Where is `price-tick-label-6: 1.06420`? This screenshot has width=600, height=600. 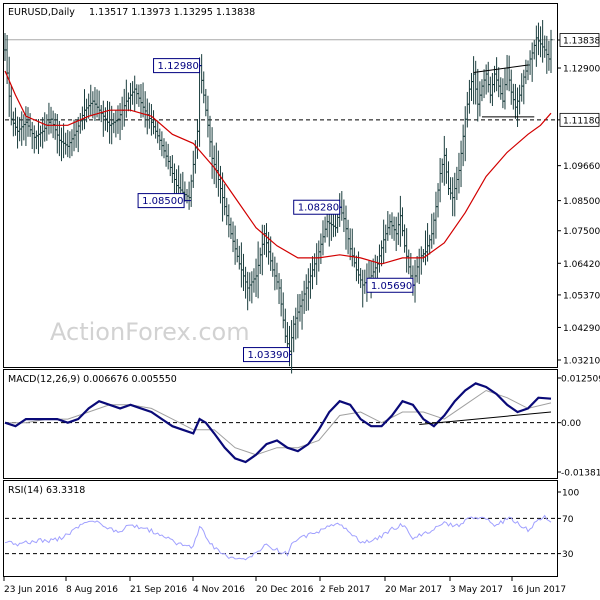 price-tick-label-6: 1.06420 is located at coordinates (581, 265).